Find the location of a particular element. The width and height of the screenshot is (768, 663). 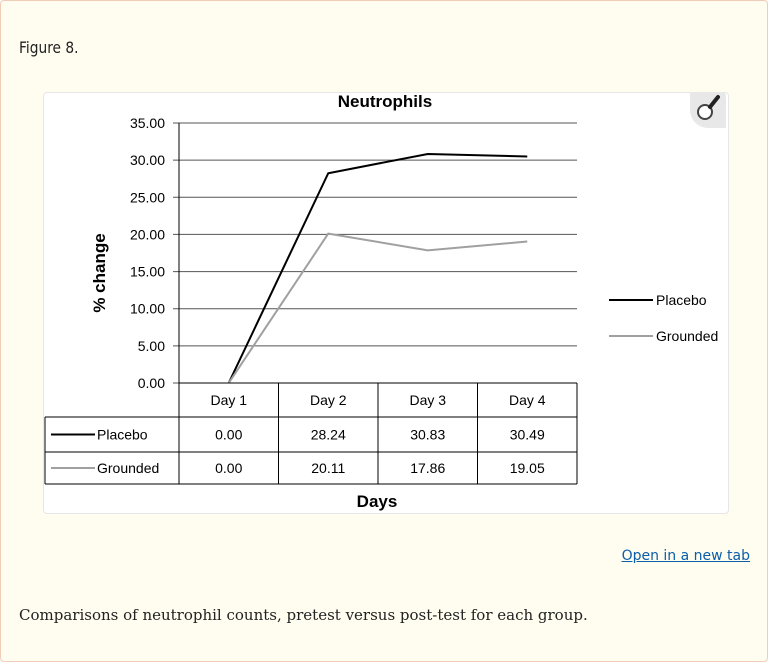

y-tick-label: 0.00 is located at coordinates (151, 383).